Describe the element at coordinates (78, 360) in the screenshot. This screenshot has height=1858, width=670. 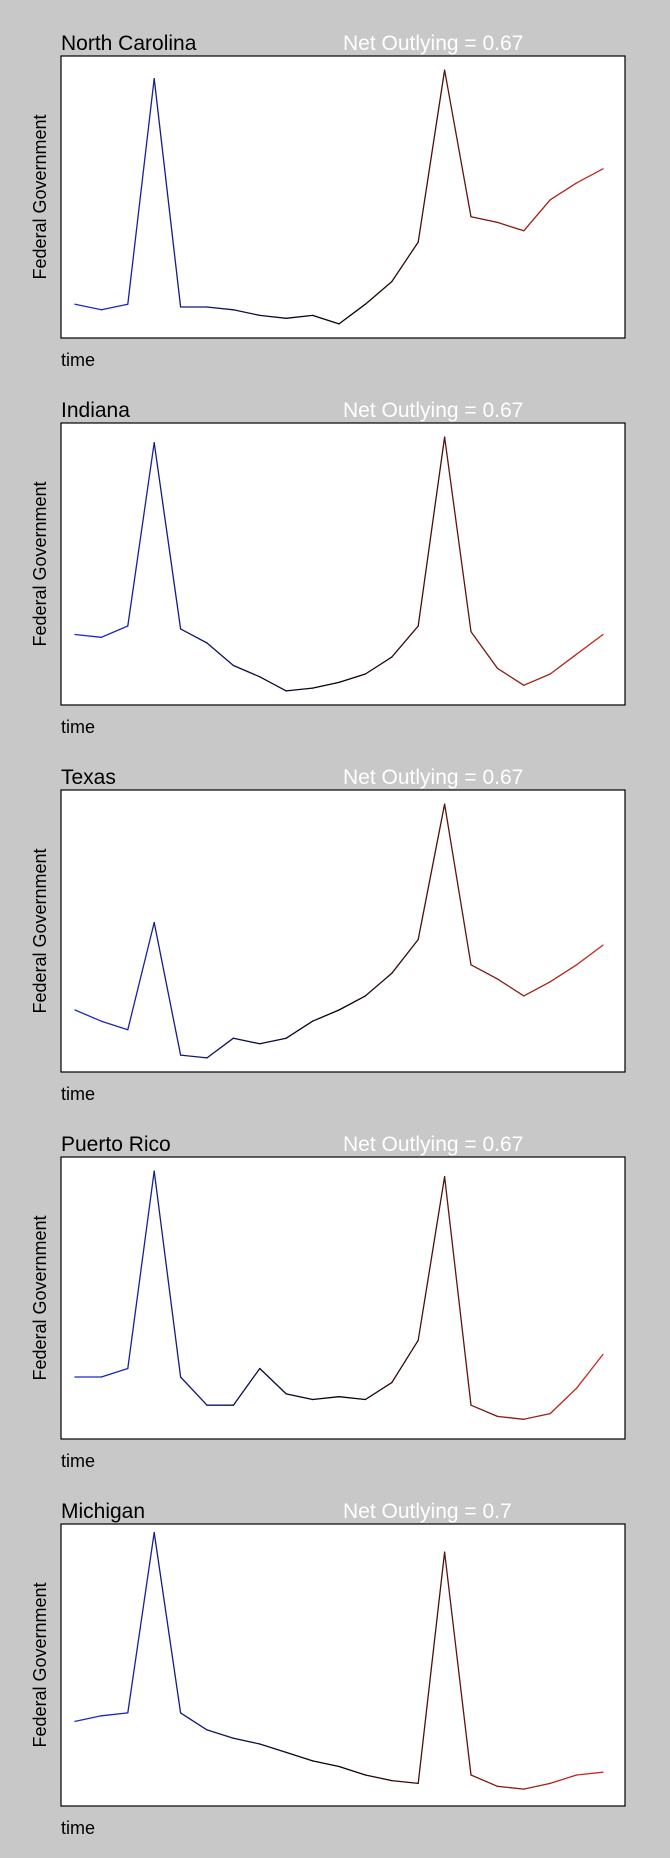
I see `x-axis-label-0: time` at that location.